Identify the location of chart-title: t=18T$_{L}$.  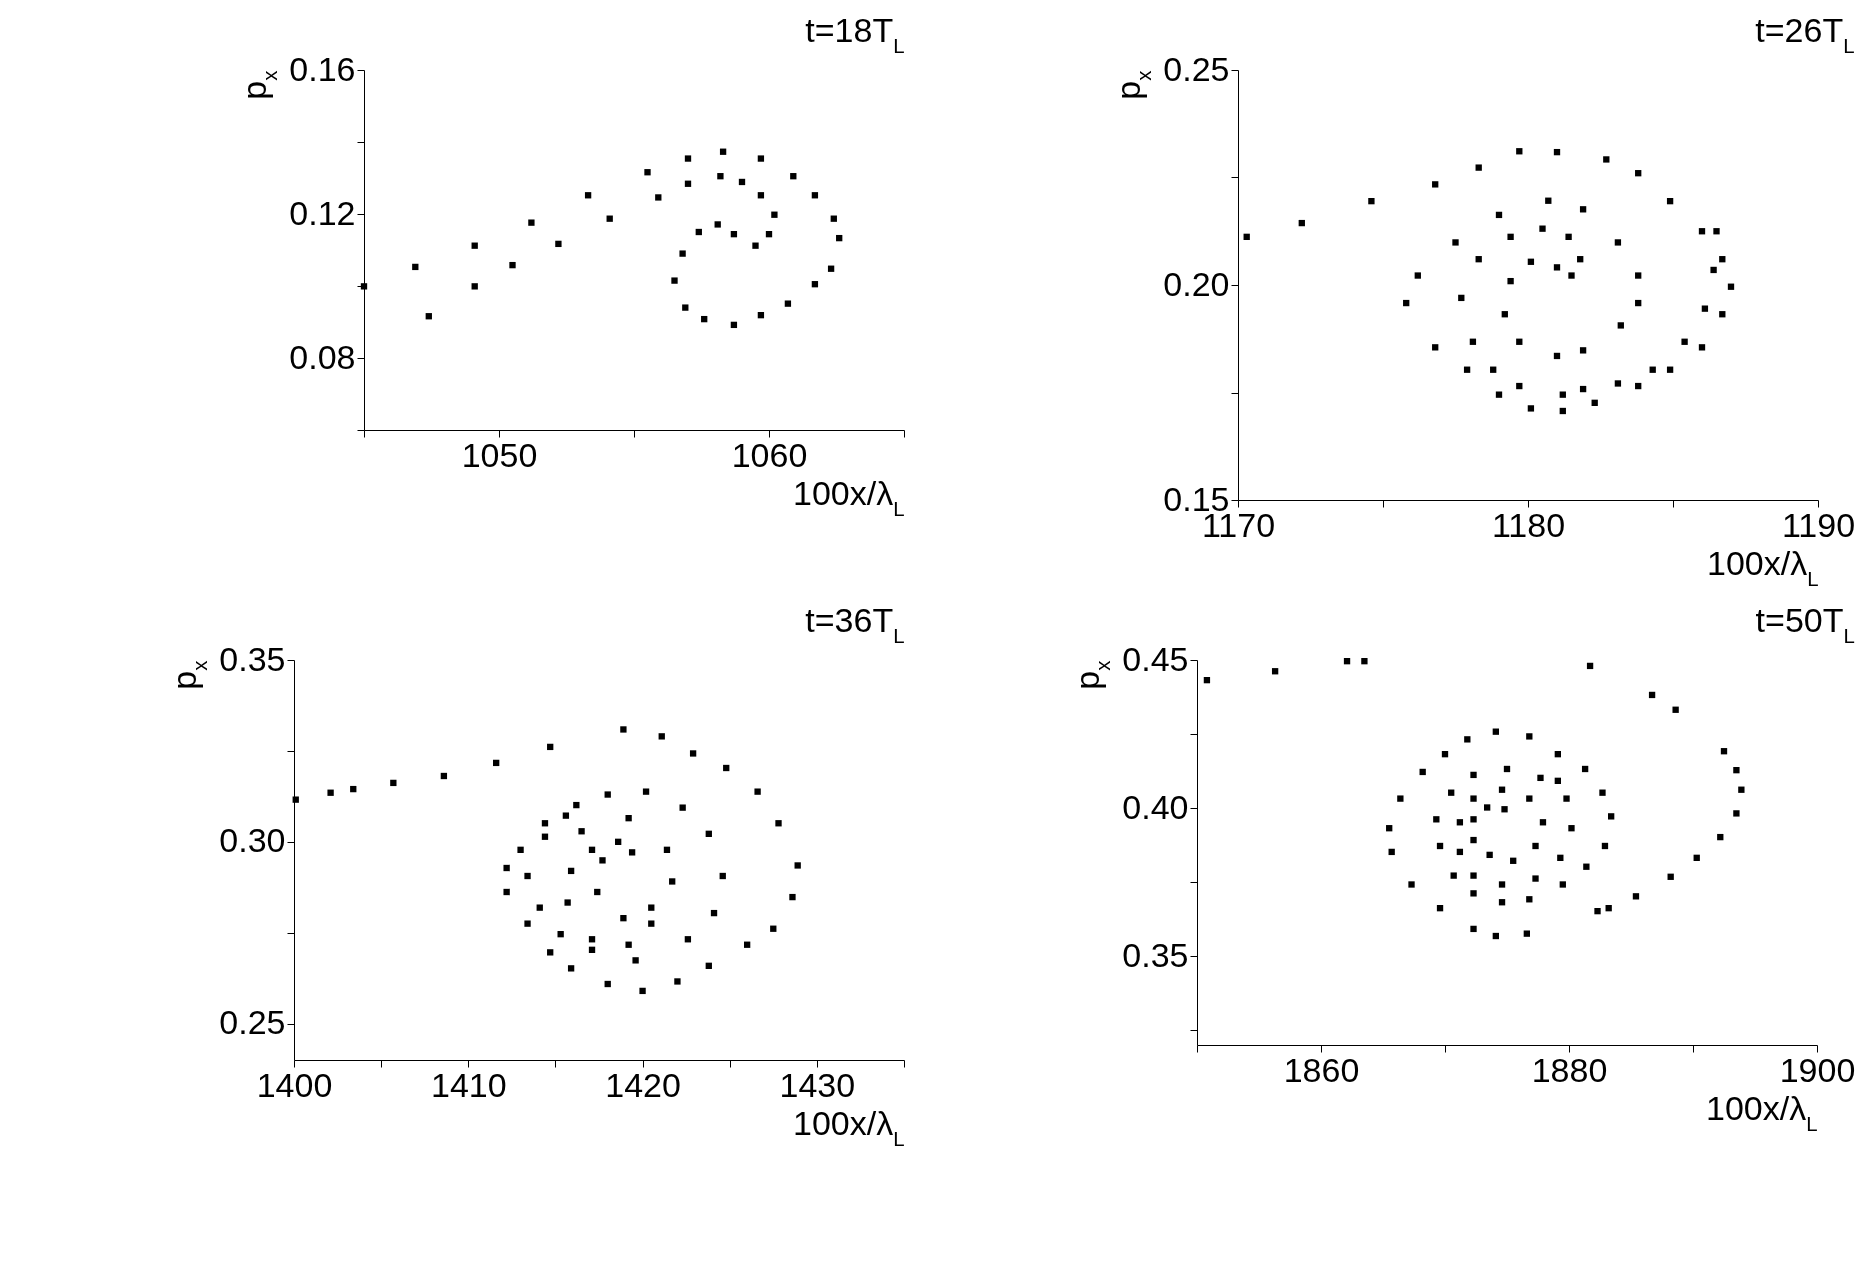
(855, 34).